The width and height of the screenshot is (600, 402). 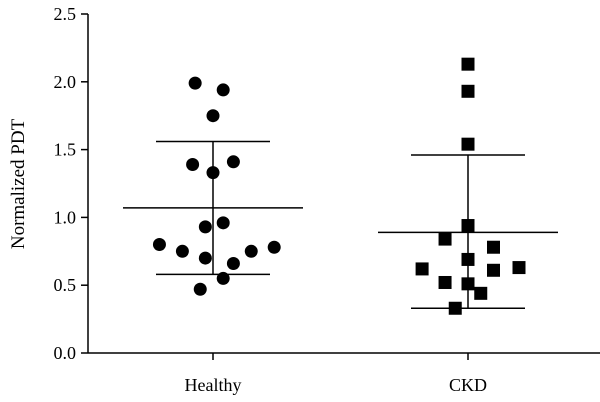 I want to click on x-axis: Healthy CKD, so click(x=344, y=373).